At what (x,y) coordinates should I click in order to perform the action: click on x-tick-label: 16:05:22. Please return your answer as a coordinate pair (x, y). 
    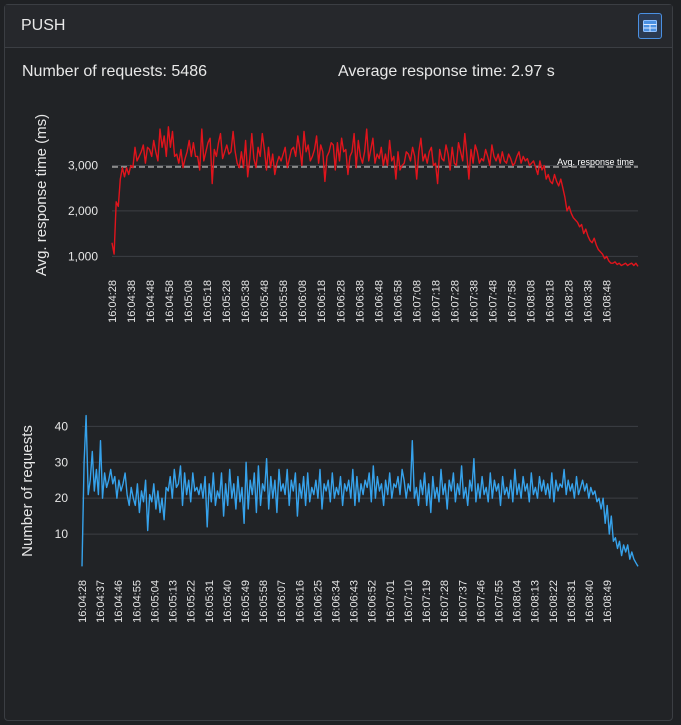
    Looking at the image, I should click on (192, 601).